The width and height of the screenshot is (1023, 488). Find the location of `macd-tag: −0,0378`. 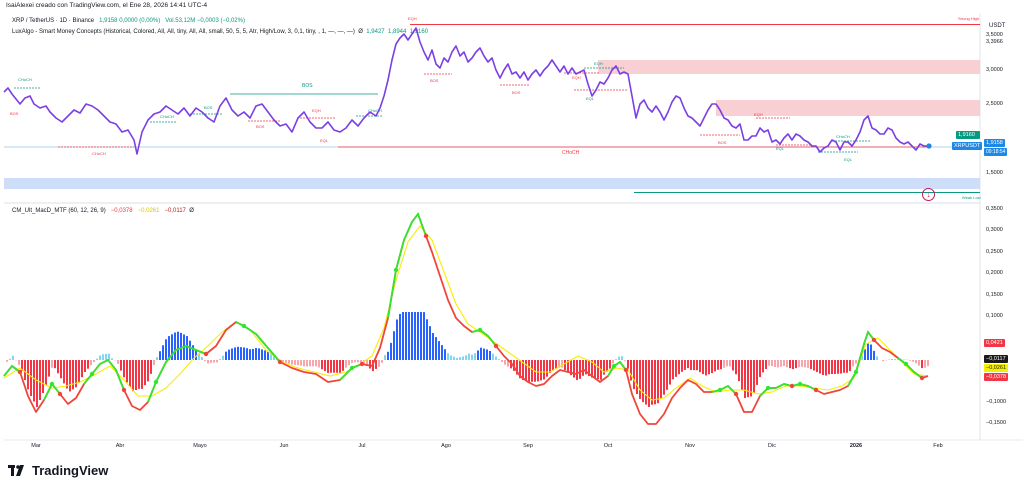

macd-tag: −0,0378 is located at coordinates (996, 377).